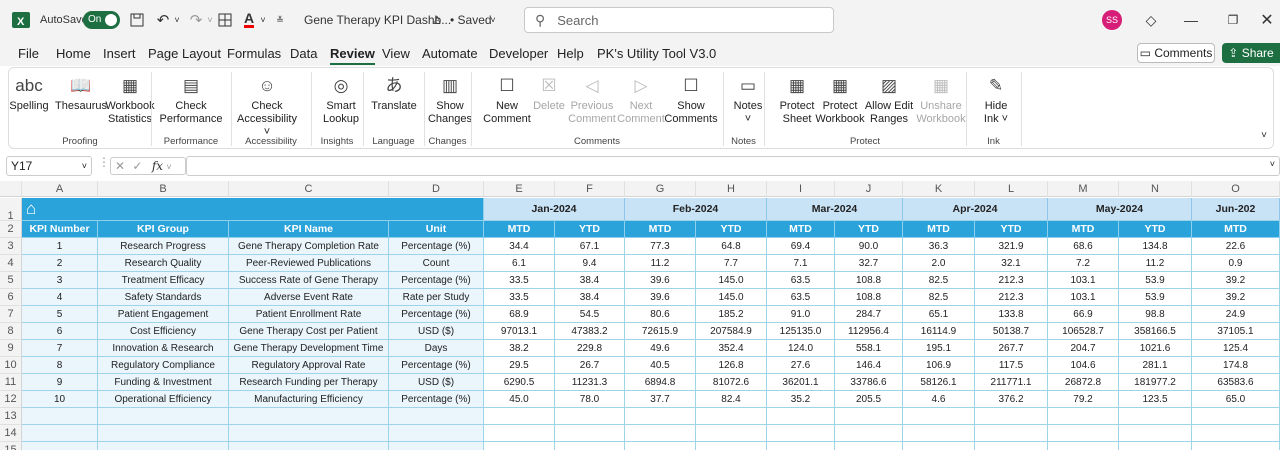 The image size is (1280, 450). What do you see at coordinates (436, 189) in the screenshot?
I see `column-header-d: D` at bounding box center [436, 189].